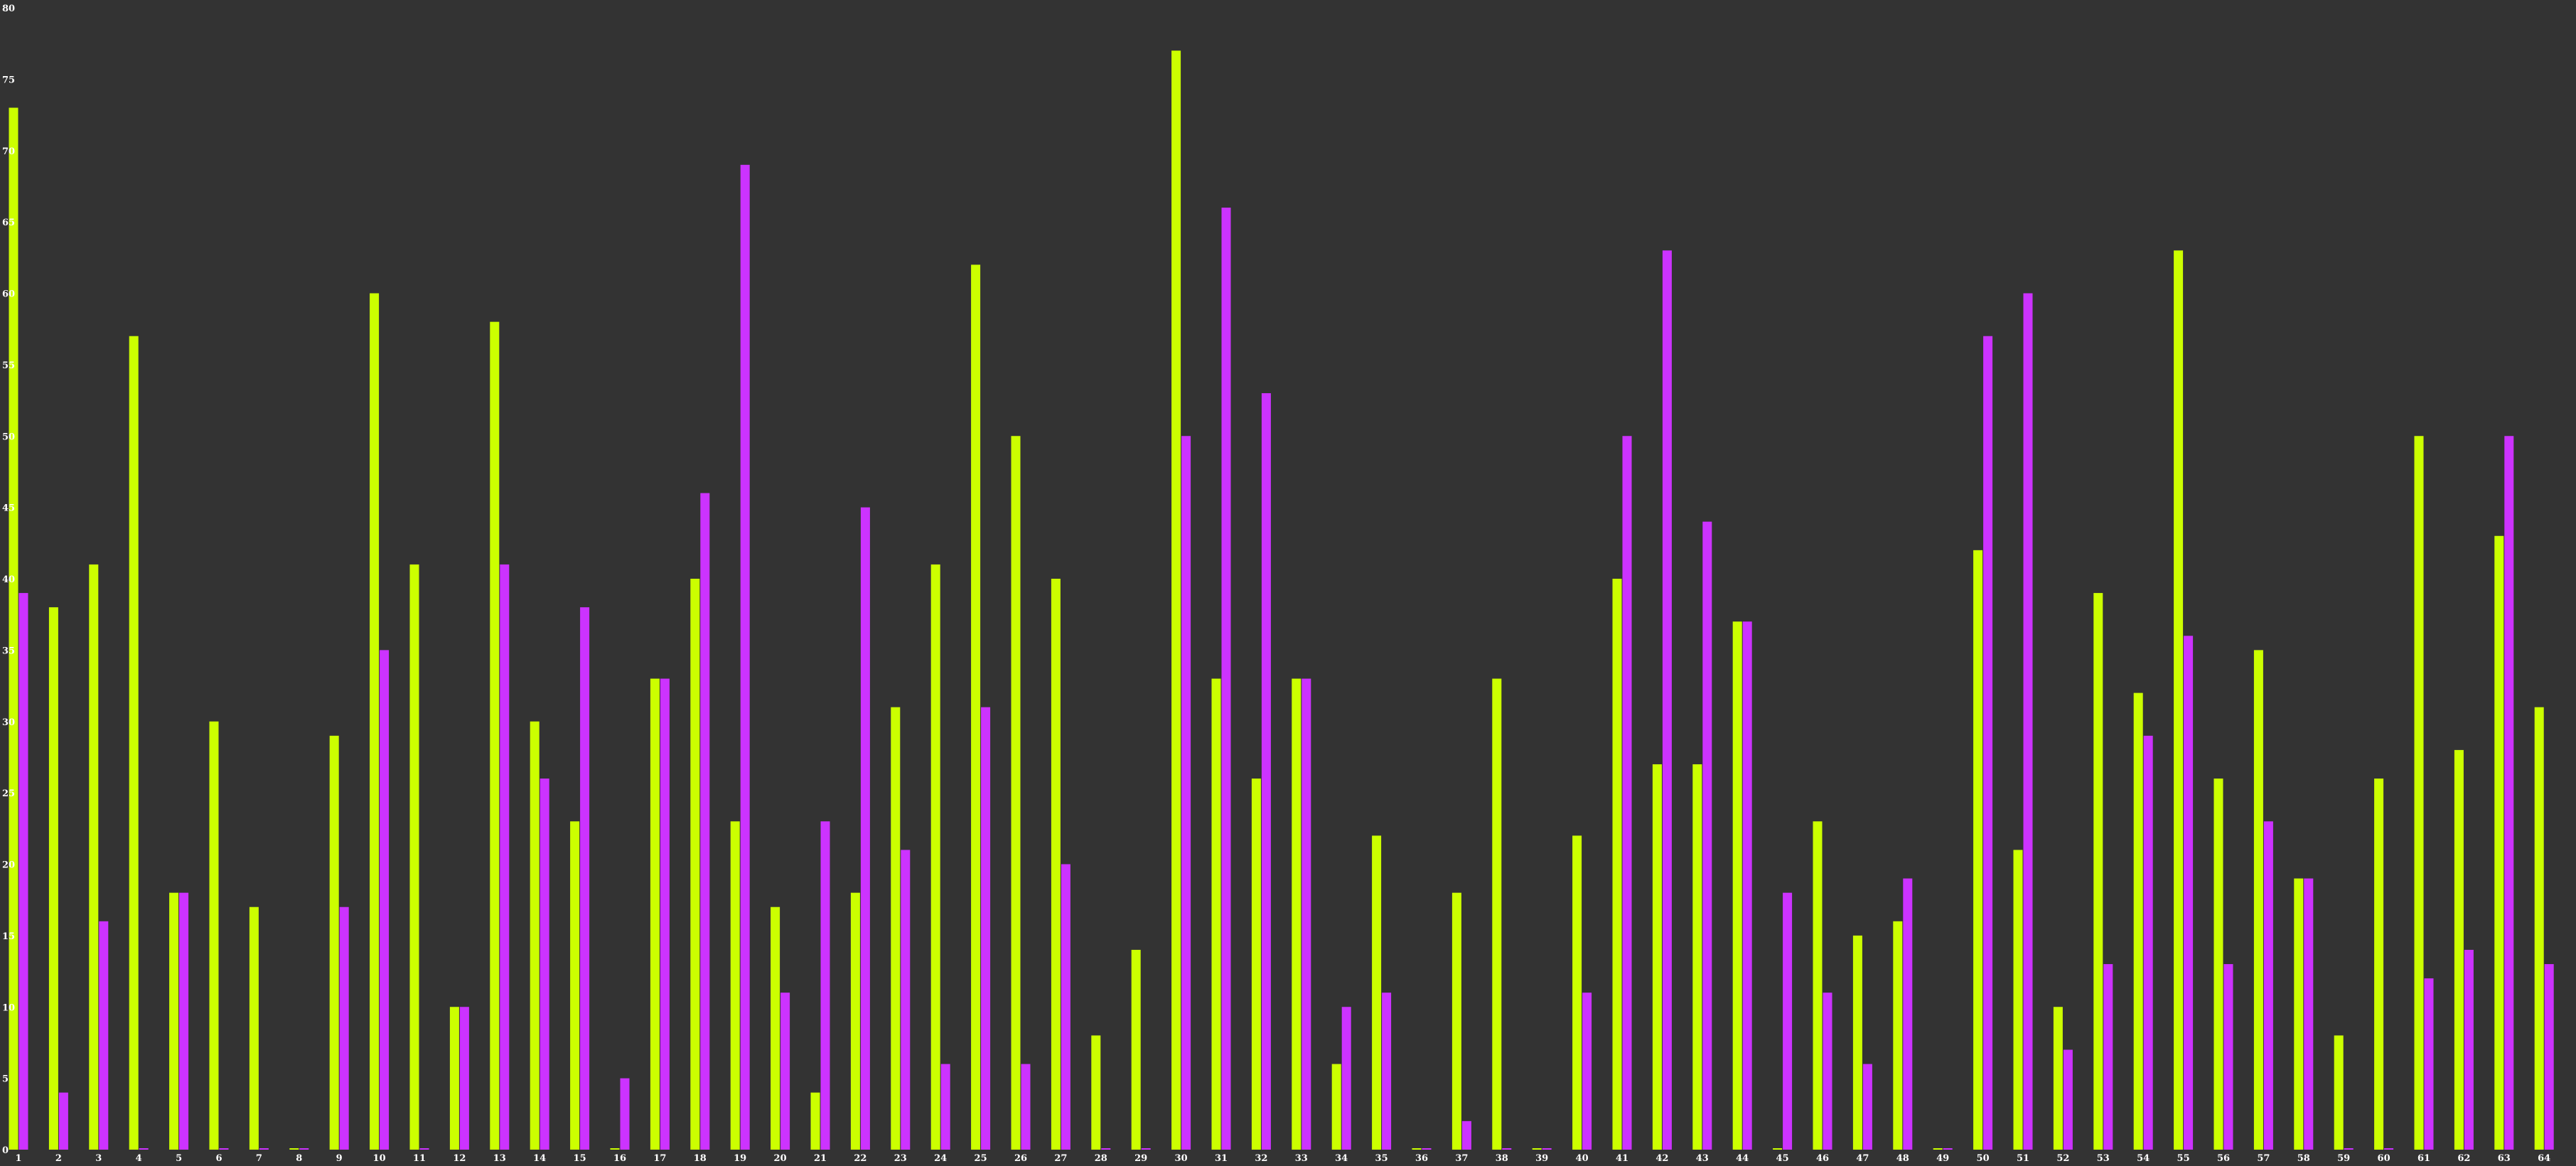 The image size is (2576, 1166). Describe the element at coordinates (1020, 1158) in the screenshot. I see `x-tick-label: 26` at that location.